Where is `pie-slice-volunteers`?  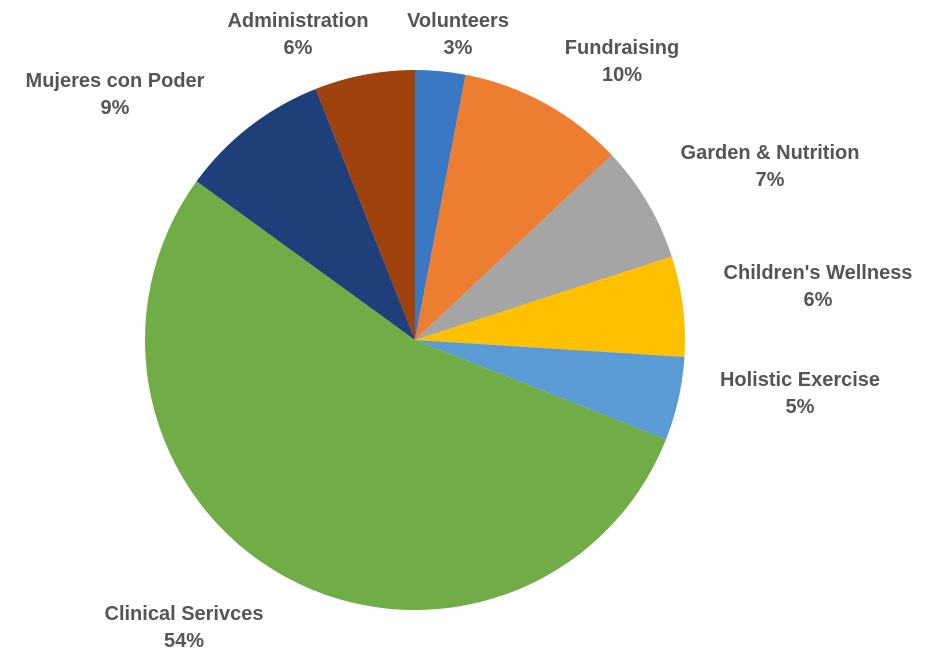 pie-slice-volunteers is located at coordinates (440, 205).